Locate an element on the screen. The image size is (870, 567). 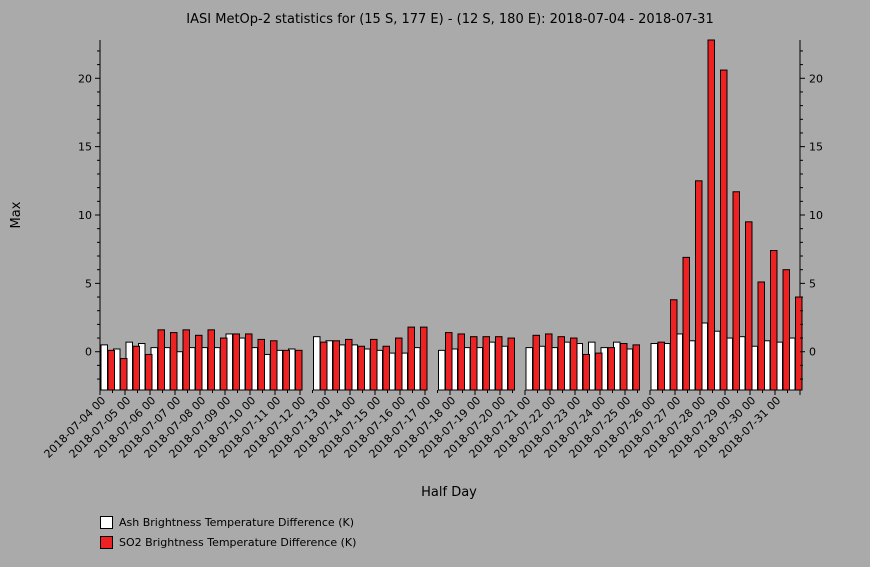
y-tick-label-right: 10 is located at coordinates (816, 215).